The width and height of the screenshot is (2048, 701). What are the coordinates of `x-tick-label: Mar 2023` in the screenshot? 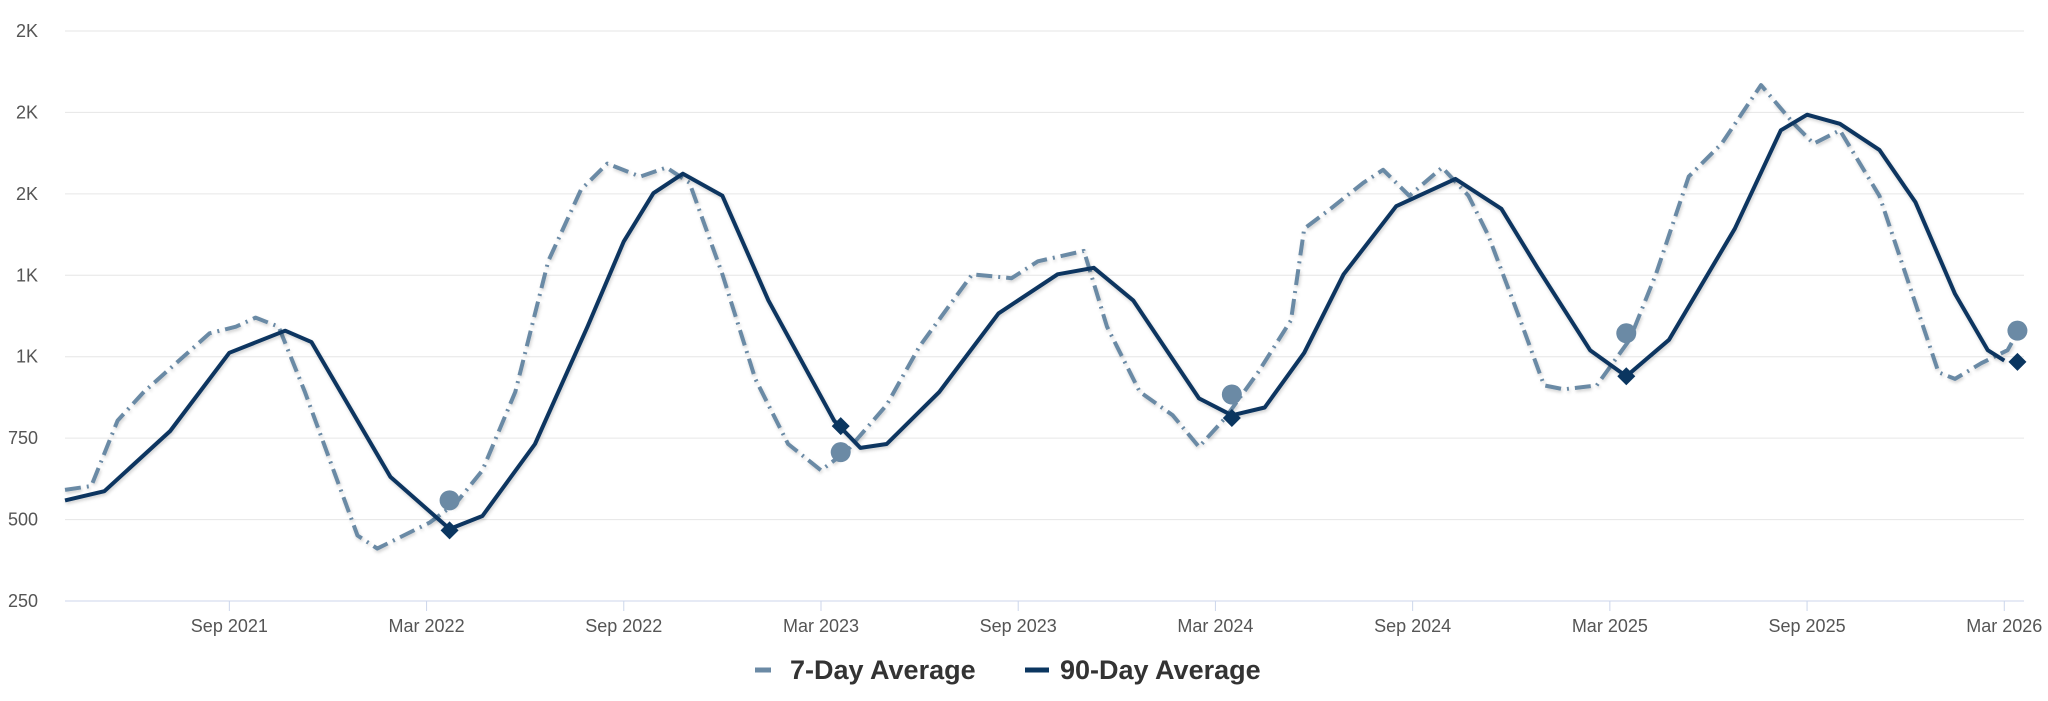 It's located at (821, 626).